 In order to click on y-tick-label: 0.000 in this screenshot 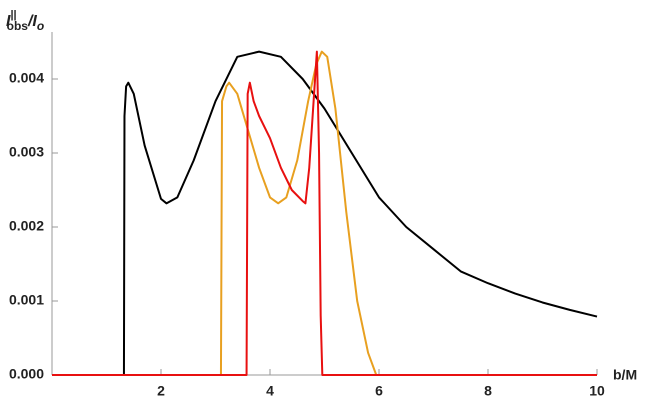, I will do `click(26, 374)`.